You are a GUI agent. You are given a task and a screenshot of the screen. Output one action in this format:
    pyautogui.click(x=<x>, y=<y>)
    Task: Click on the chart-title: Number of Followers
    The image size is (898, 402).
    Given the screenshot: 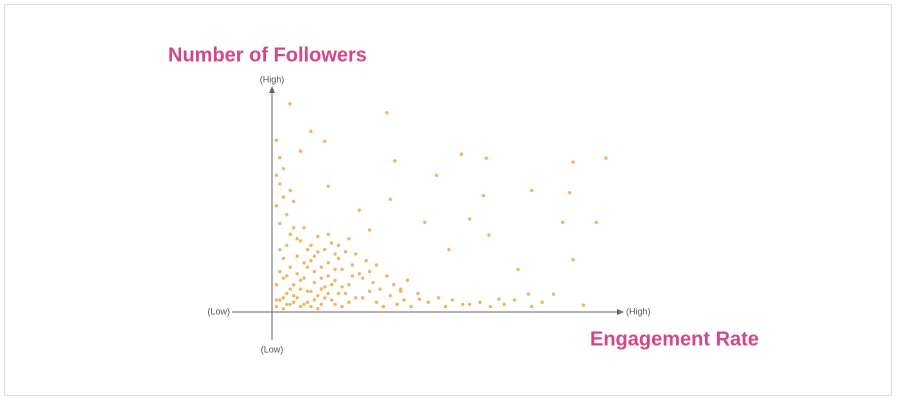 What is the action you would take?
    pyautogui.click(x=267, y=55)
    